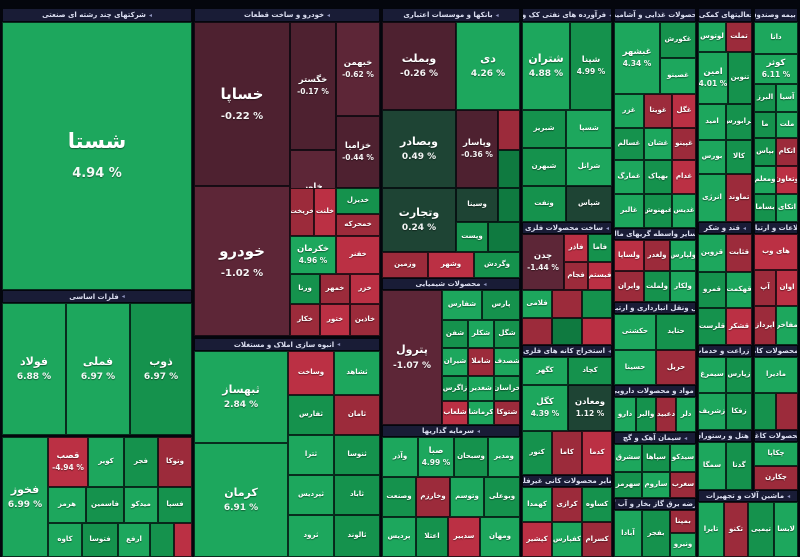 Image resolution: width=800 pixels, height=557 pixels. I want to click on stock-tile: غدیس, so click(684, 211).